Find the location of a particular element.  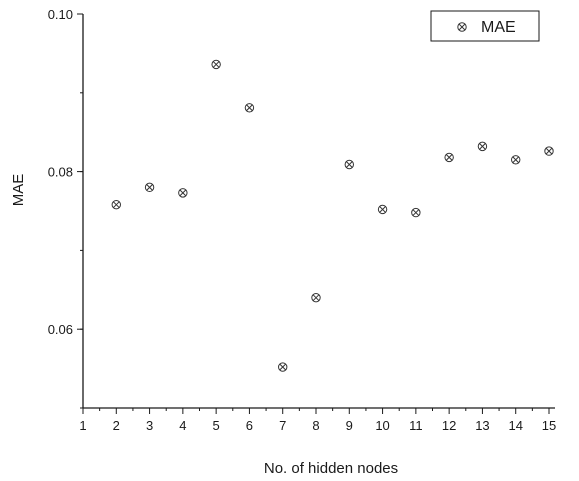

y-tick-label: 0.08 is located at coordinates (60, 172).